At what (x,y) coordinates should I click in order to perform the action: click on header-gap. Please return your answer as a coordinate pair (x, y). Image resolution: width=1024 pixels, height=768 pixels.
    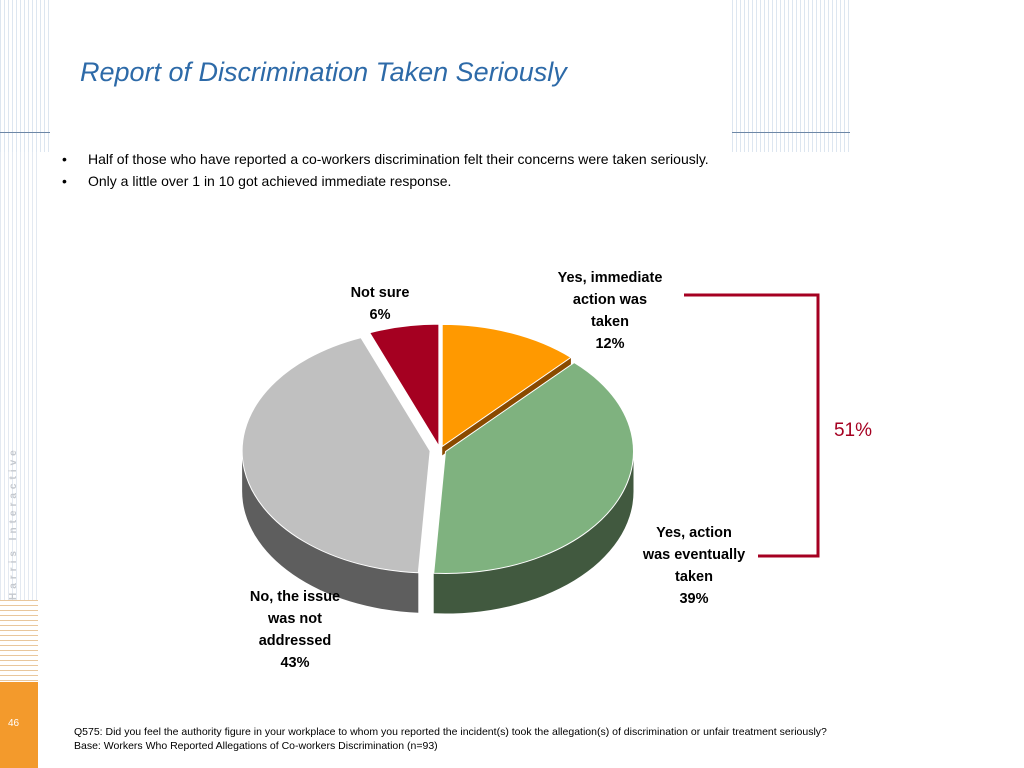
    Looking at the image, I should click on (937, 76).